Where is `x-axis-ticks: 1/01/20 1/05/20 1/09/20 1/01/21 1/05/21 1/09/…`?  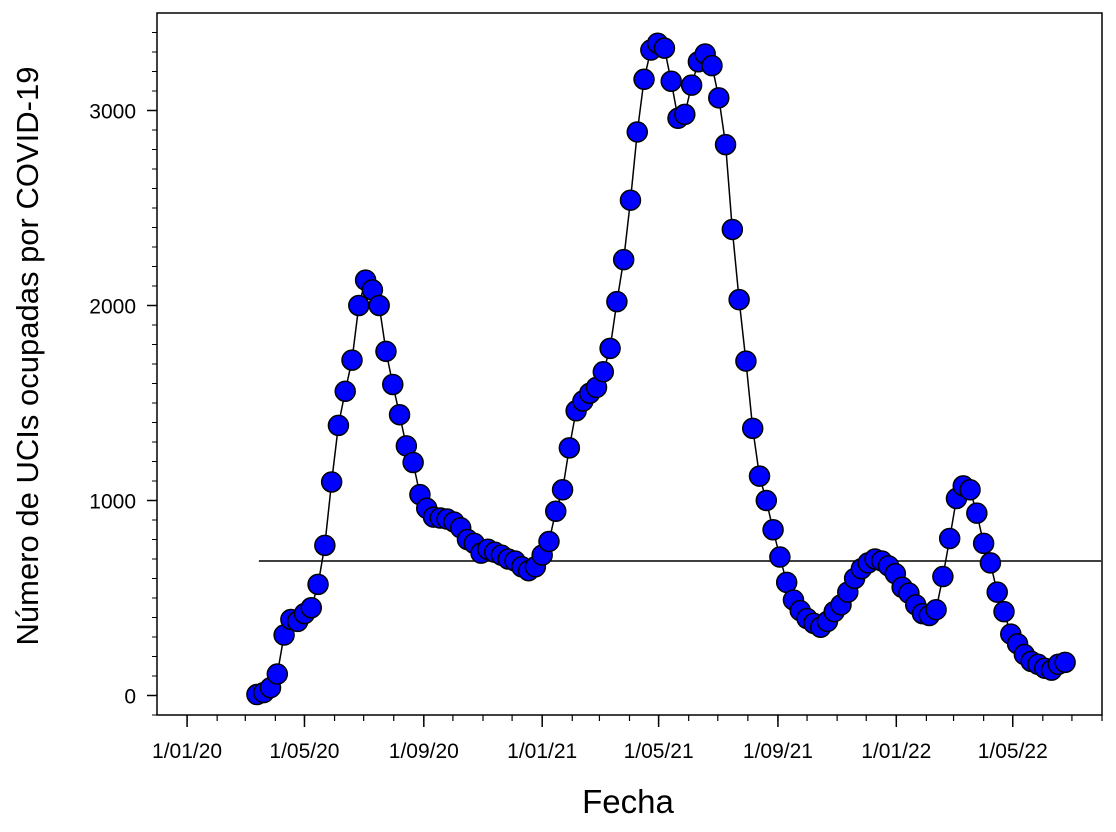
x-axis-ticks: 1/01/20 1/05/20 1/09/20 1/01/21 1/05/21 1/09/… is located at coordinates (627, 739).